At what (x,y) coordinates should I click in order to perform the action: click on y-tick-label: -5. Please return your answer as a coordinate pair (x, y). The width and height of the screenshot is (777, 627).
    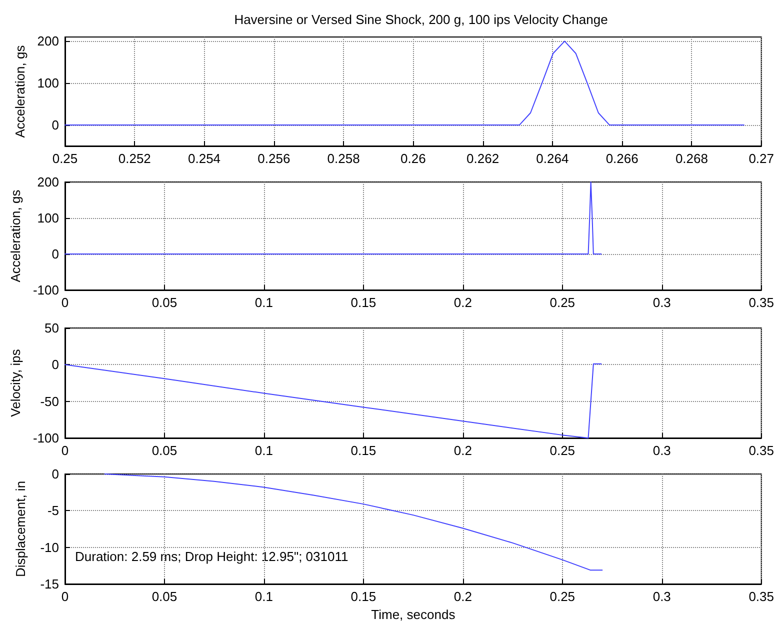
    Looking at the image, I should click on (53, 510).